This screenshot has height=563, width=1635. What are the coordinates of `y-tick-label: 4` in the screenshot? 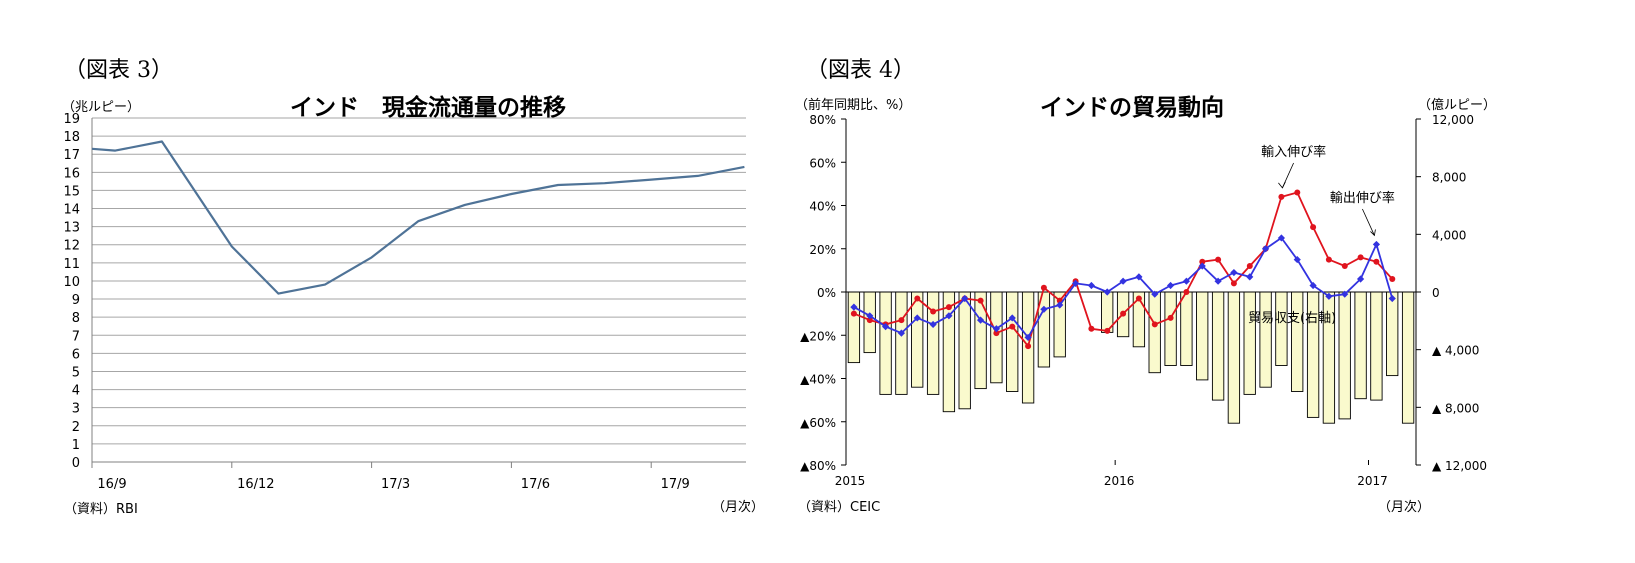 It's located at (76, 391).